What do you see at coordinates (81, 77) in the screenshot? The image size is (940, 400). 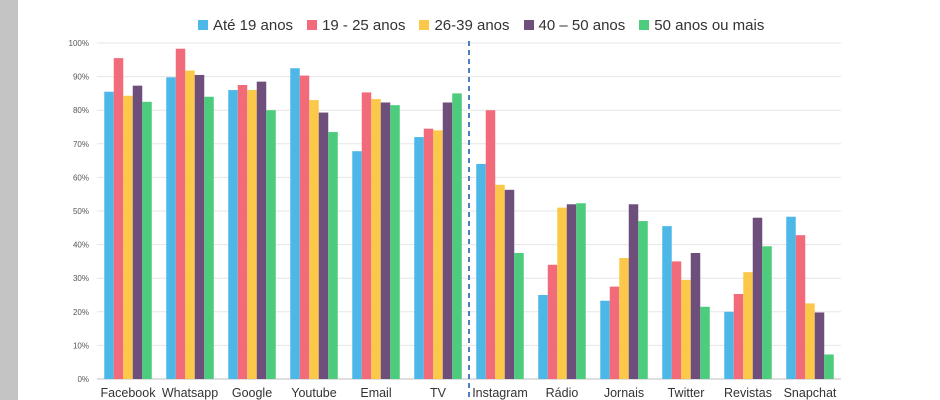 I see `y-tick-label: 90%` at bounding box center [81, 77].